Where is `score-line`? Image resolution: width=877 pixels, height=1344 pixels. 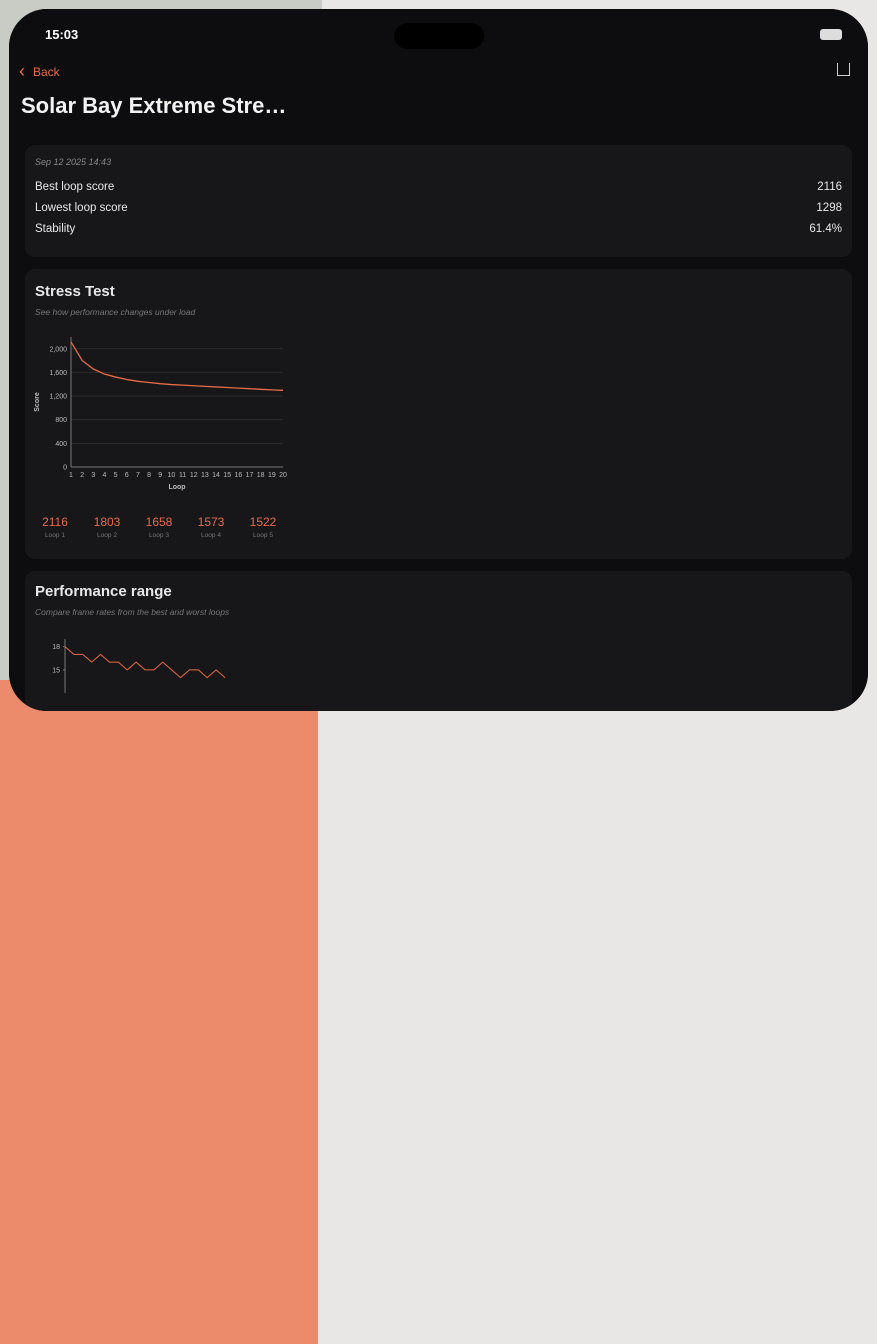 score-line is located at coordinates (177, 366).